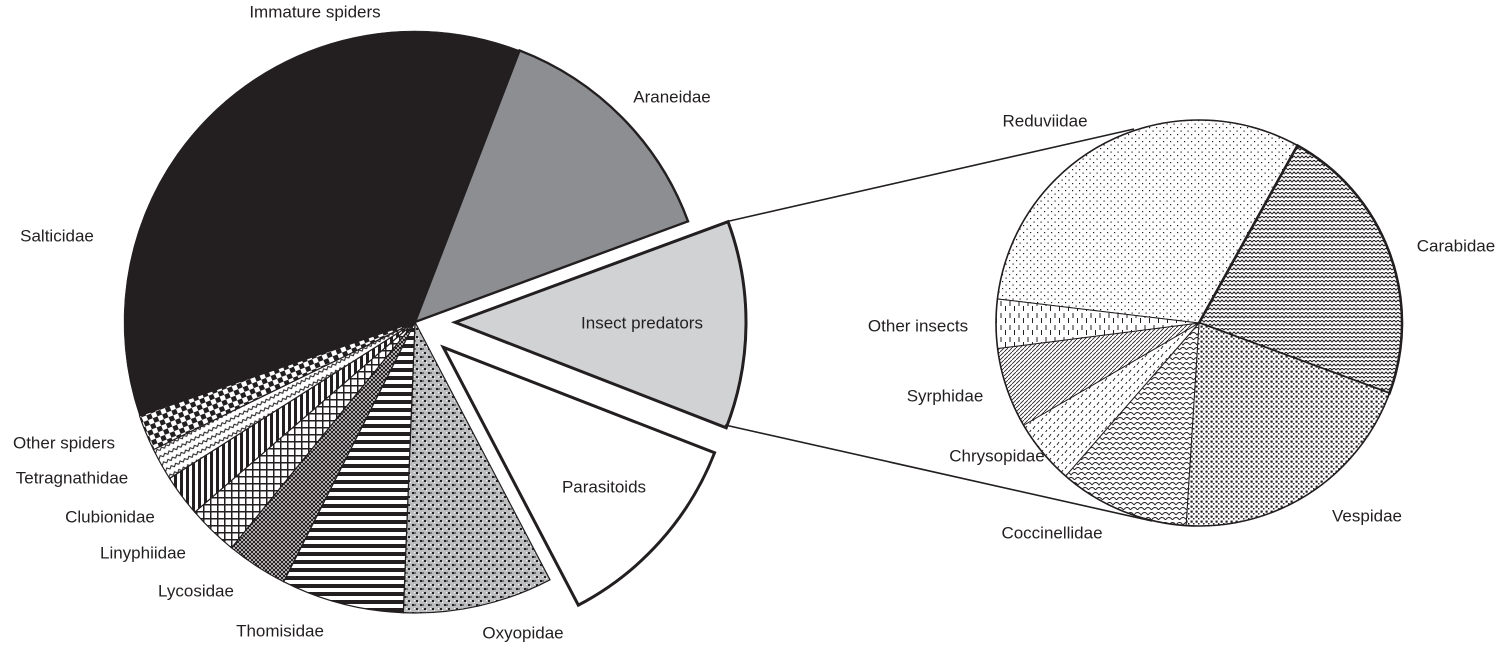 This screenshot has width=1508, height=646. Describe the element at coordinates (1456, 246) in the screenshot. I see `label-carabidae: Carabidae` at that location.